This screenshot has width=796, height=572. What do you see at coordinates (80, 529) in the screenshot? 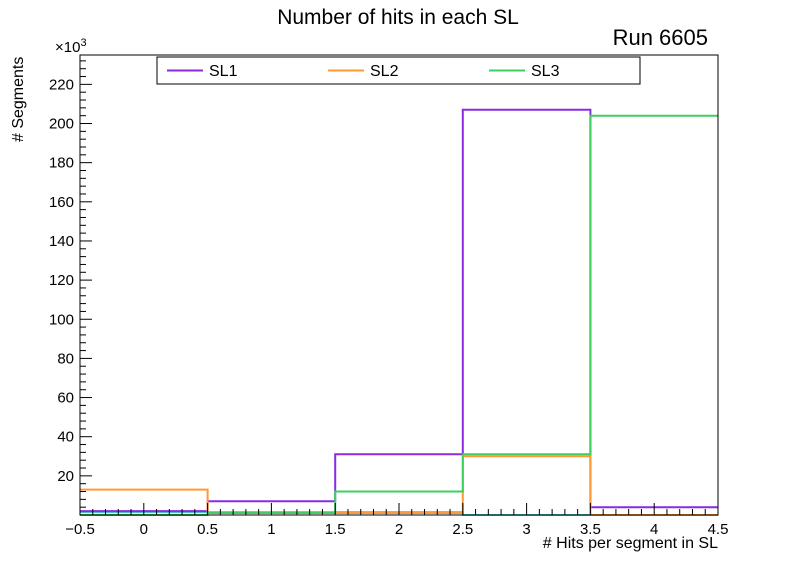
I see `x-tick-label: −0.5` at bounding box center [80, 529].